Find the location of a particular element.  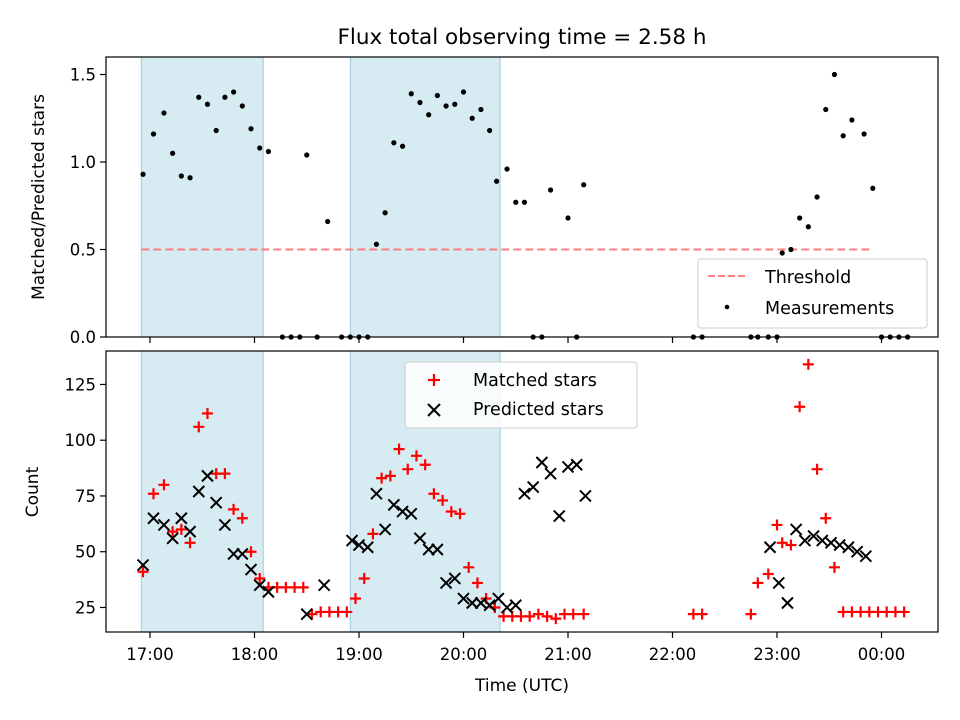

bottom-x-ticks: 17:00 18:00 19:00 20:00 21:00 22:00 23:00 00:00 is located at coordinates (515, 648).